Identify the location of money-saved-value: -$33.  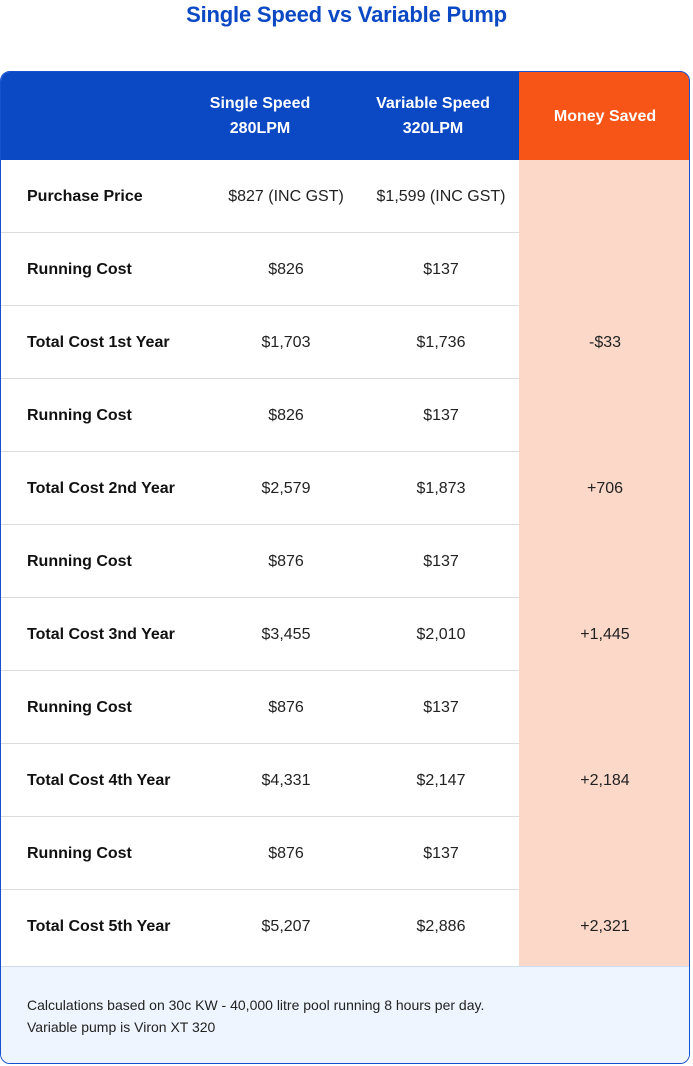
(605, 342).